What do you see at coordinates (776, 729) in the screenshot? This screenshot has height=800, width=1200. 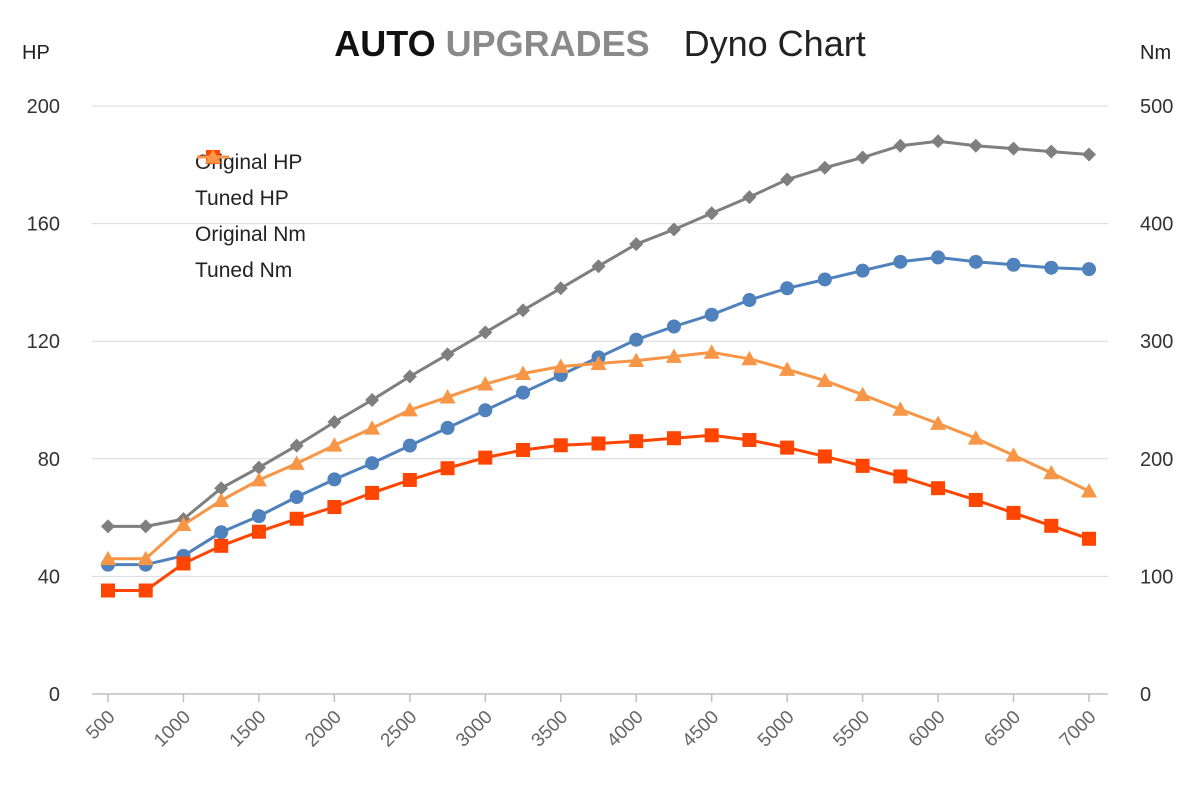 I see `x-tick-label: 5000` at bounding box center [776, 729].